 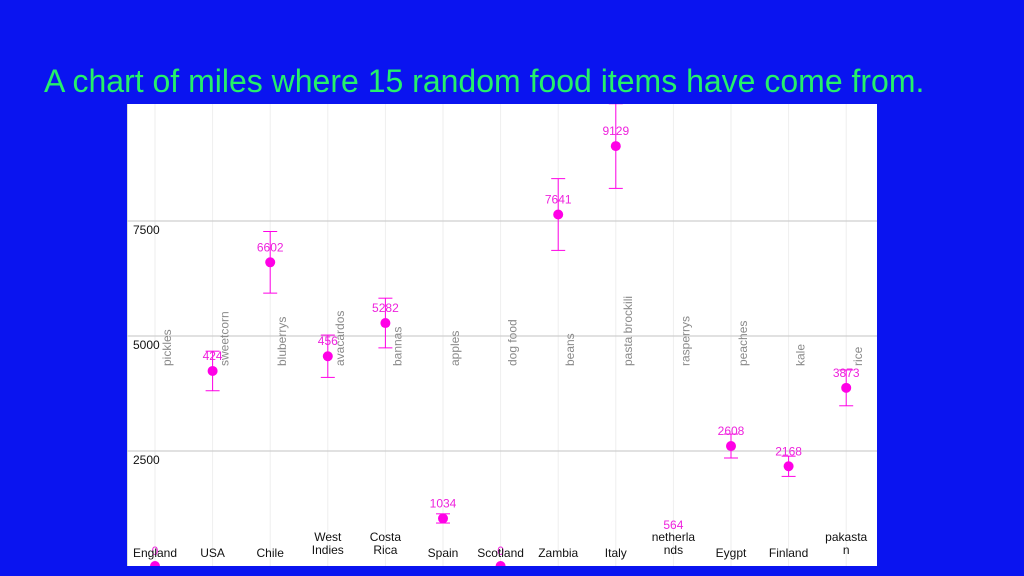 I want to click on x-tick-label: Rica, so click(x=385, y=550).